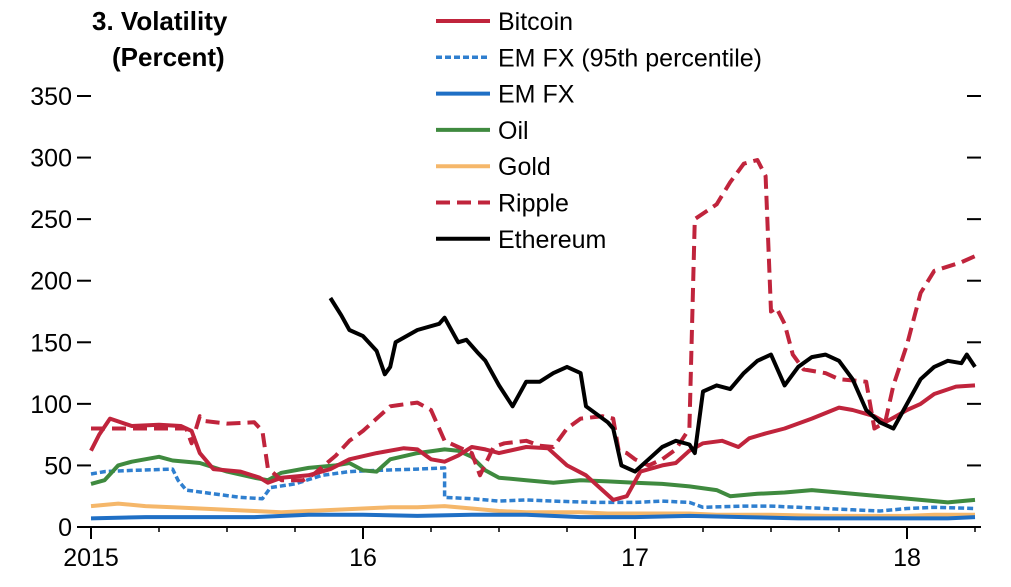 The width and height of the screenshot is (1011, 587). I want to click on x-tick-label: 17, so click(635, 558).